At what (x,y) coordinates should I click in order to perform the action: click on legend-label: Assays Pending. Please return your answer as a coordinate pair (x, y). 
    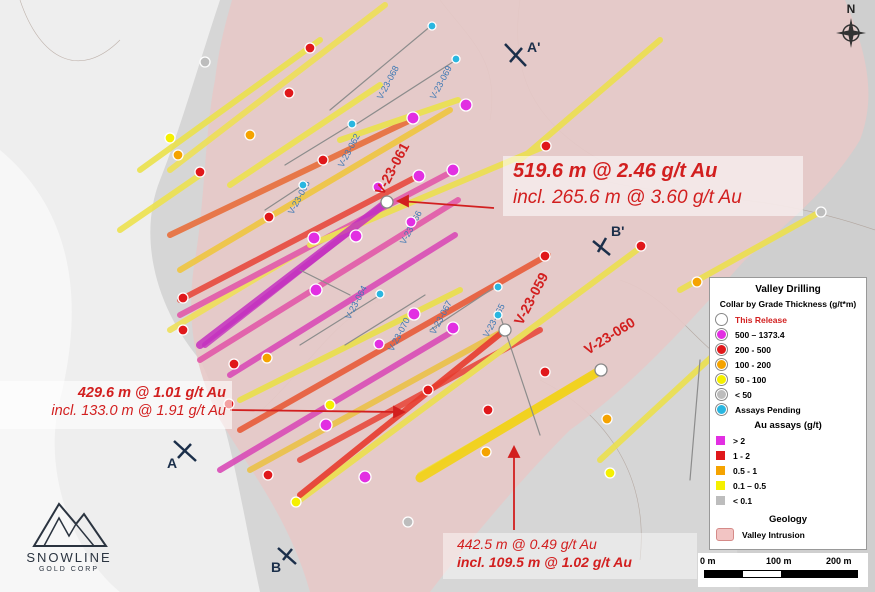
    Looking at the image, I should click on (768, 409).